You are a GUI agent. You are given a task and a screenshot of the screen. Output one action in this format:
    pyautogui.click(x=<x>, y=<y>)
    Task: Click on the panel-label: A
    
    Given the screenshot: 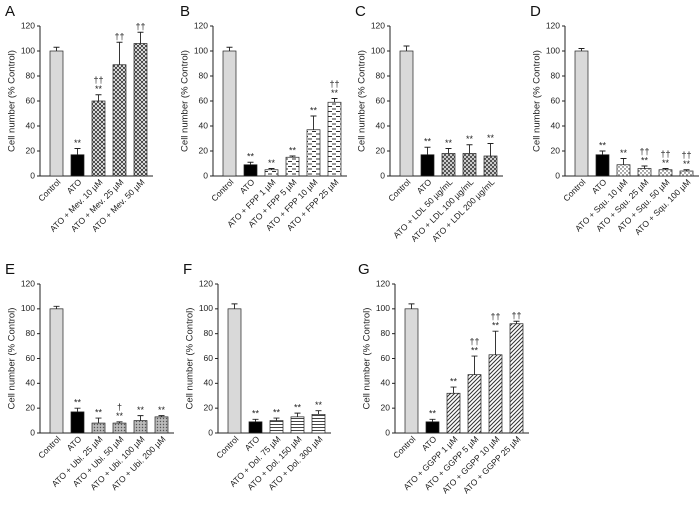 What is the action you would take?
    pyautogui.click(x=10, y=11)
    